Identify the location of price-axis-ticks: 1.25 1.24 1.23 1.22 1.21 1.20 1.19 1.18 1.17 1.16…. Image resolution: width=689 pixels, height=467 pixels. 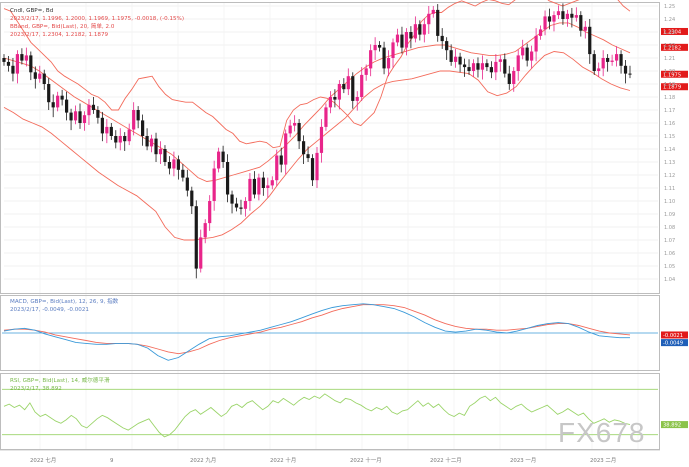
(669, 143).